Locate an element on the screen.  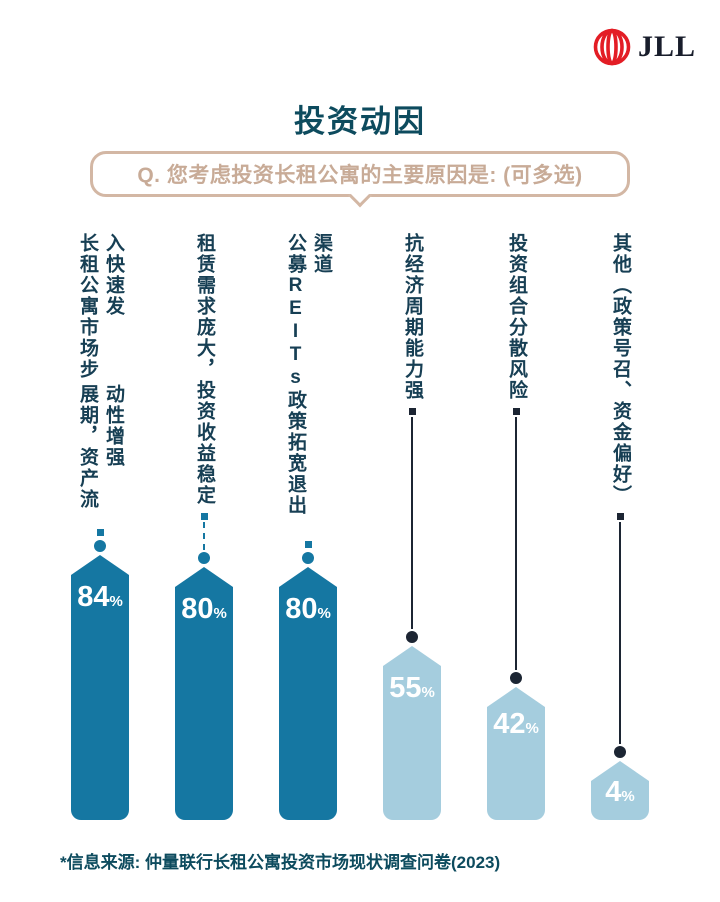
category-label: 长租公寓市场步入快速发 展期，资产流动性增强 is located at coordinates (100, 377).